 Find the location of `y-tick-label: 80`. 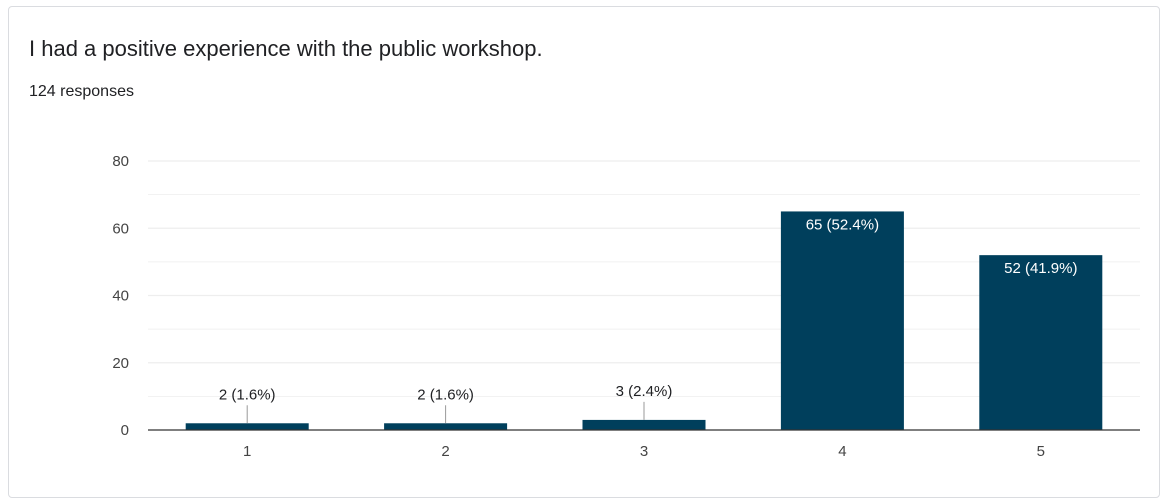

y-tick-label: 80 is located at coordinates (120, 161).